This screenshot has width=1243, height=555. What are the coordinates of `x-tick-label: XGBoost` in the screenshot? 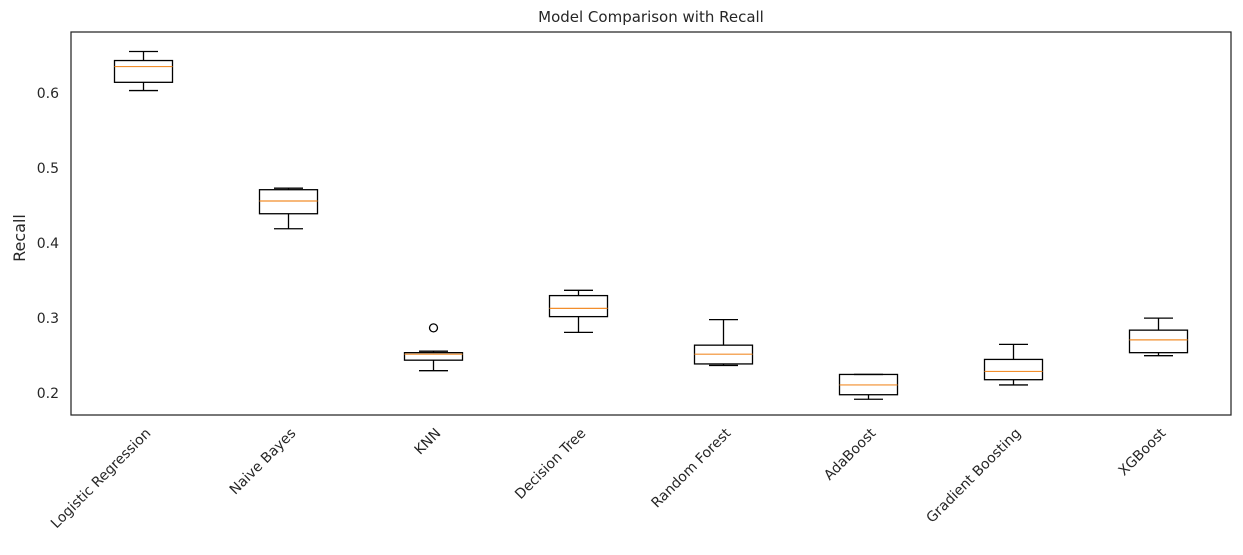 It's located at (1143, 452).